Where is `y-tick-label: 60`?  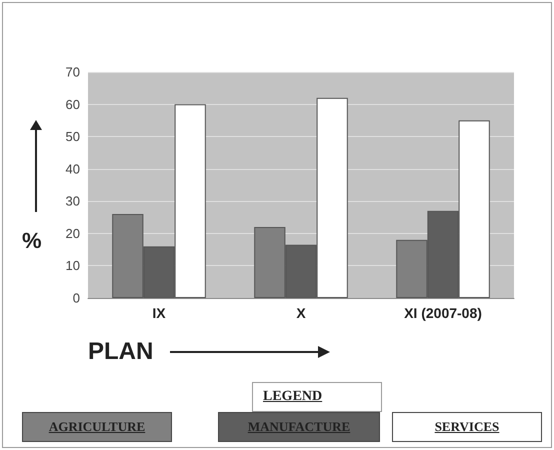 y-tick-label: 60 is located at coordinates (73, 104).